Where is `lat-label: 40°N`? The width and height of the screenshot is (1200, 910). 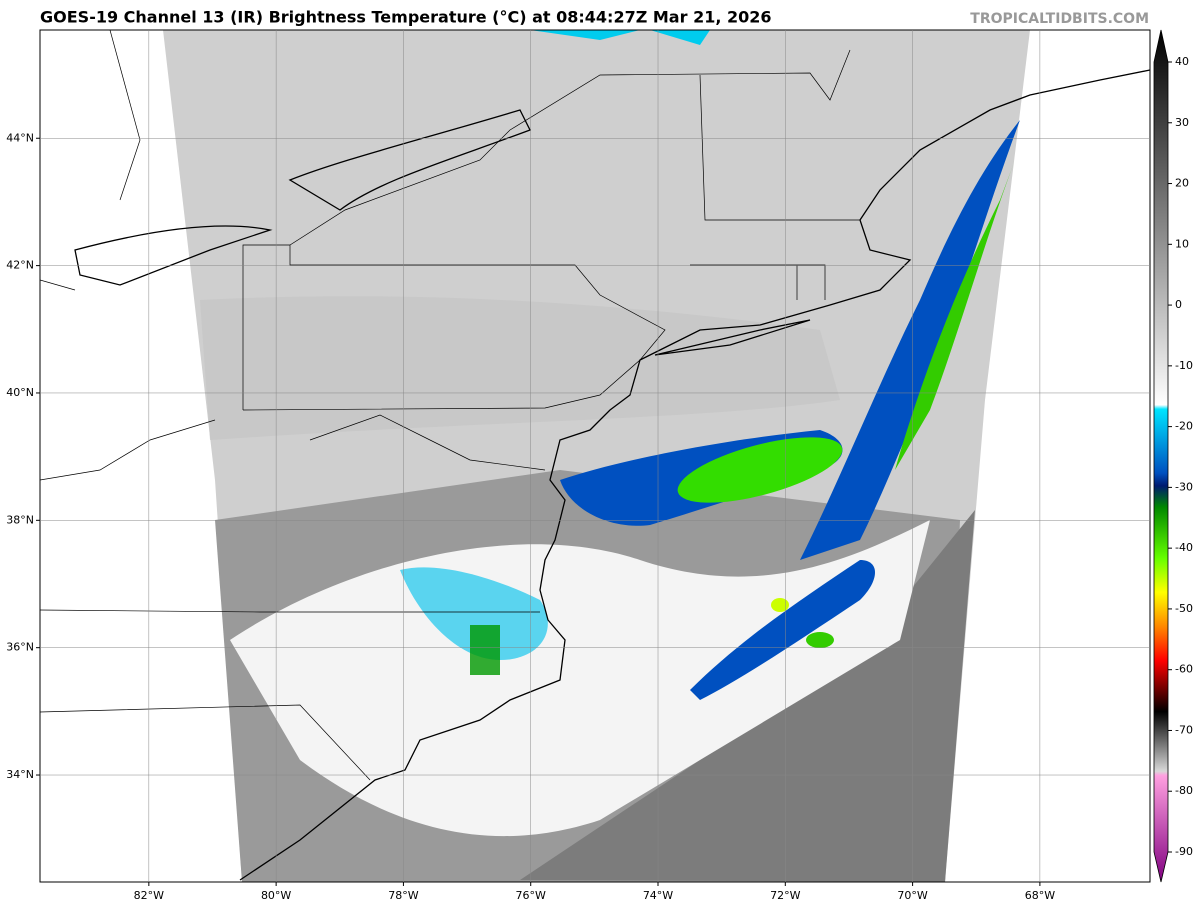 lat-label: 40°N is located at coordinates (20, 392).